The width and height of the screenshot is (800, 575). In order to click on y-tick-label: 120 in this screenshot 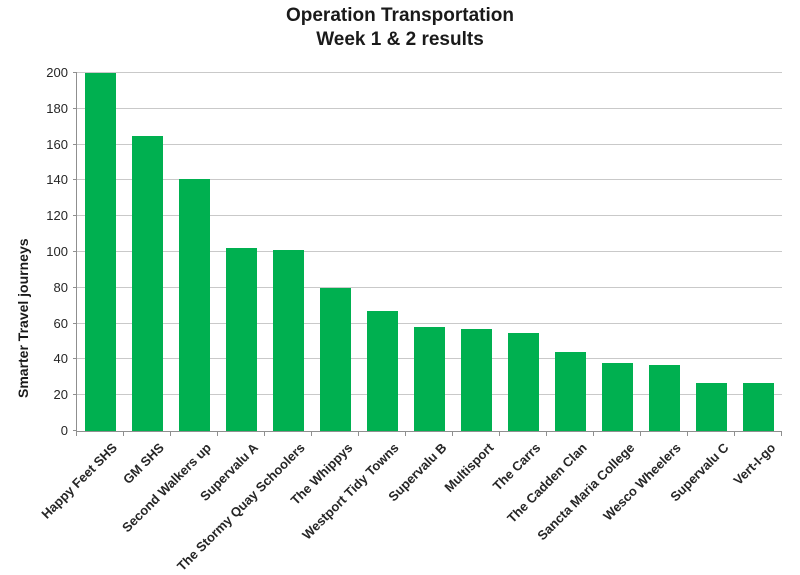, I will do `click(57, 216)`.